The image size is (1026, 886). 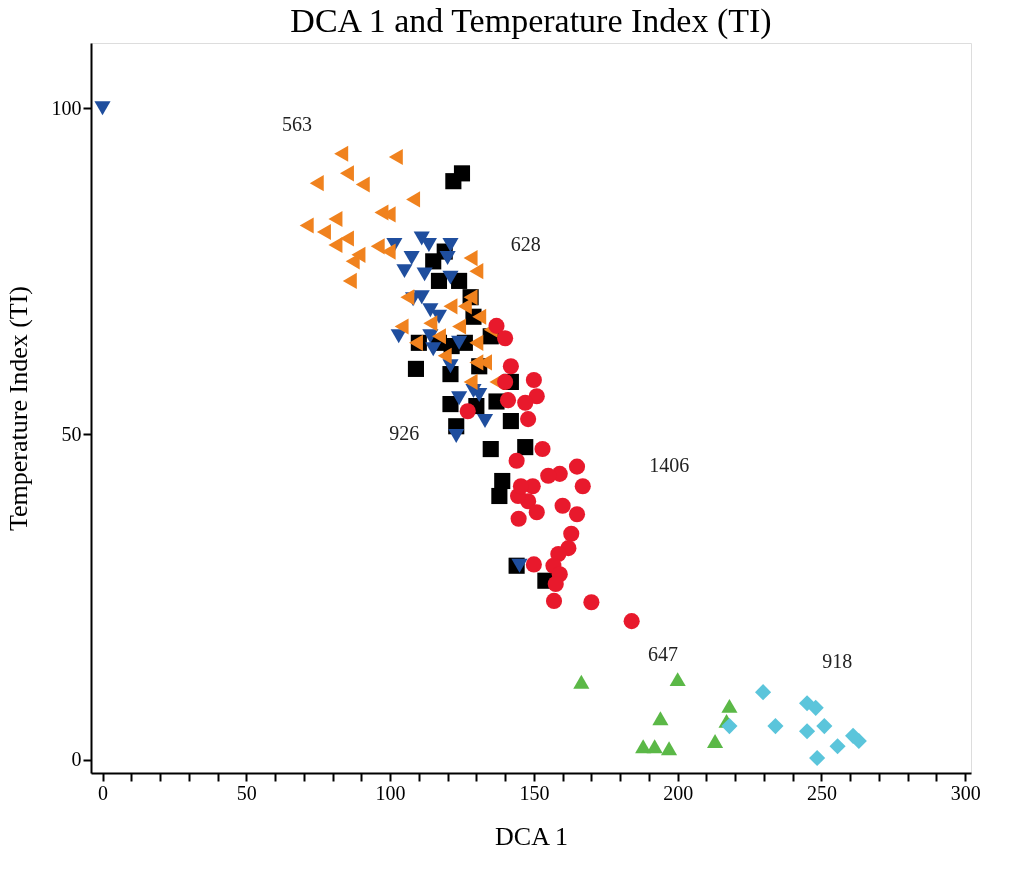 I want to click on annotation: 926, so click(x=404, y=433).